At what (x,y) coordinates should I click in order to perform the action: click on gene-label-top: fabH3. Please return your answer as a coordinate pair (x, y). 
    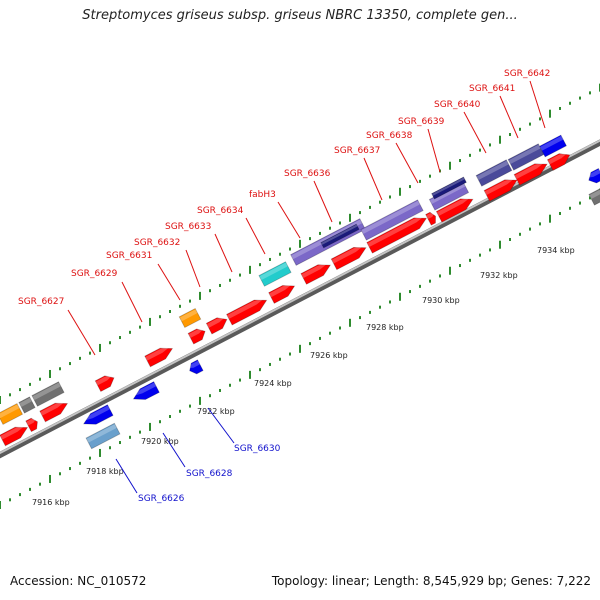
    Looking at the image, I should click on (262, 195).